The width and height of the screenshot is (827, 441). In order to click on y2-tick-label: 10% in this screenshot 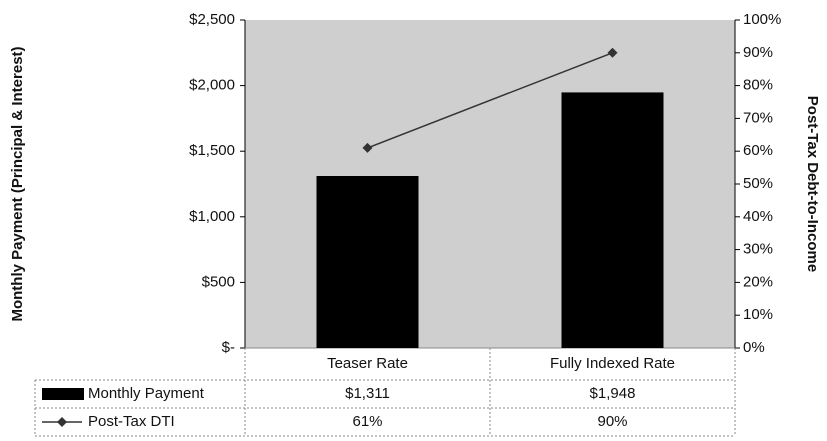, I will do `click(758, 314)`.